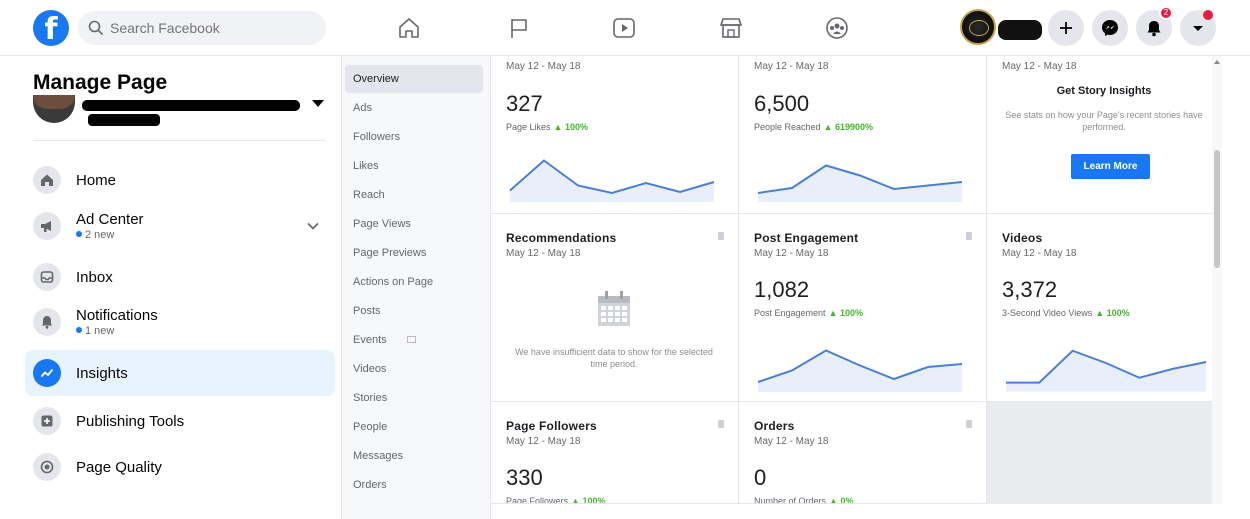 This screenshot has width=1250, height=519. Describe the element at coordinates (1020, 30) in the screenshot. I see `profile-name-redacted` at that location.